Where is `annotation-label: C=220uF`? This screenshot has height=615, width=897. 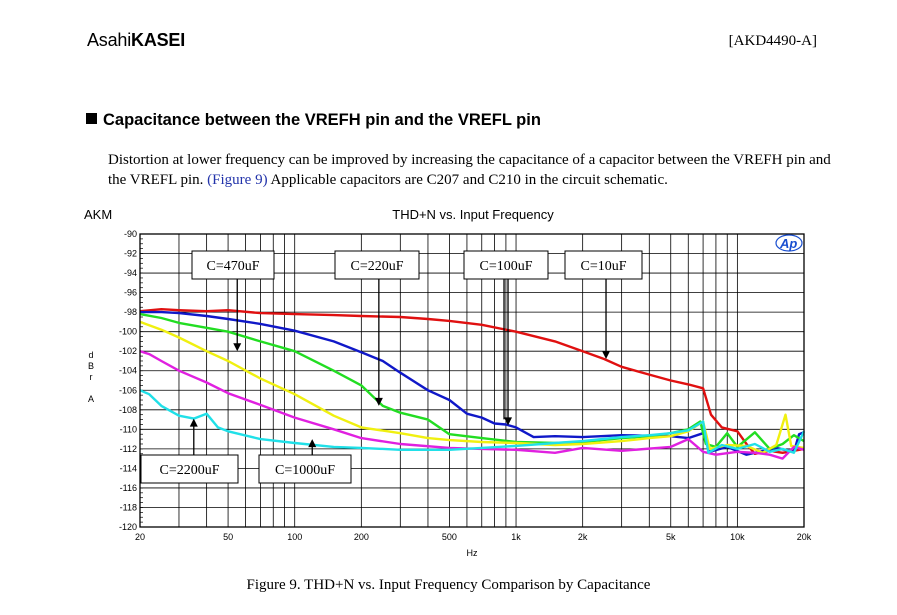 annotation-label: C=220uF is located at coordinates (376, 266).